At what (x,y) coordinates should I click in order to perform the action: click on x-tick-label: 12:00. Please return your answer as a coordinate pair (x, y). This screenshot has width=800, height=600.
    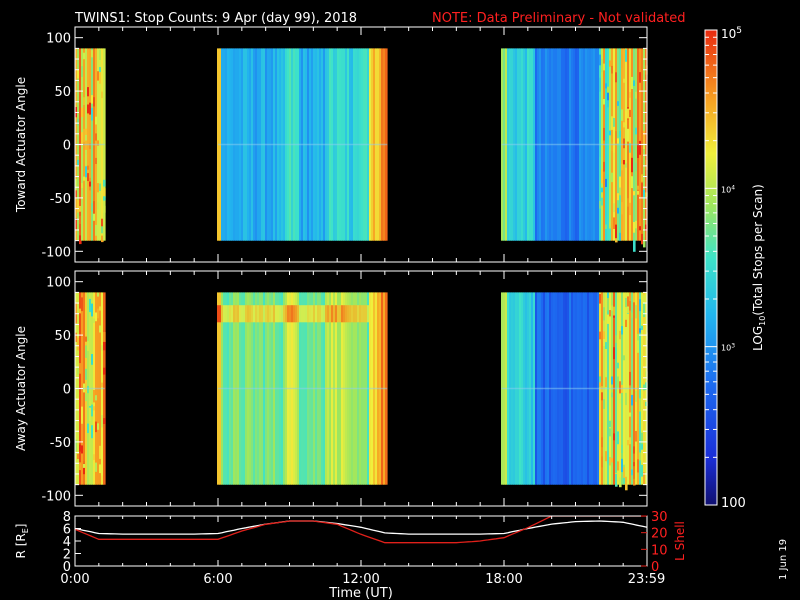
    Looking at the image, I should click on (360, 579).